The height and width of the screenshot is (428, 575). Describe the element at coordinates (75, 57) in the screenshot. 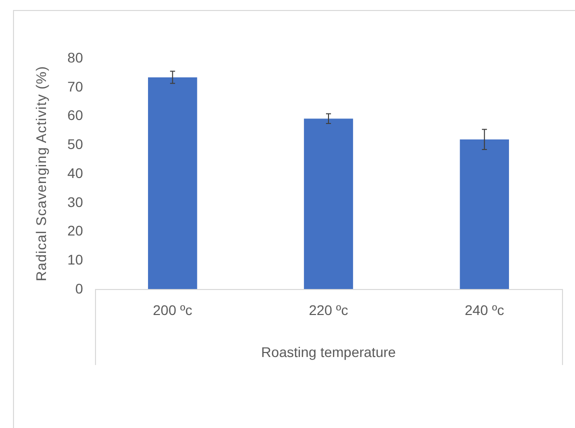

I see `y-tick-label: 80` at that location.